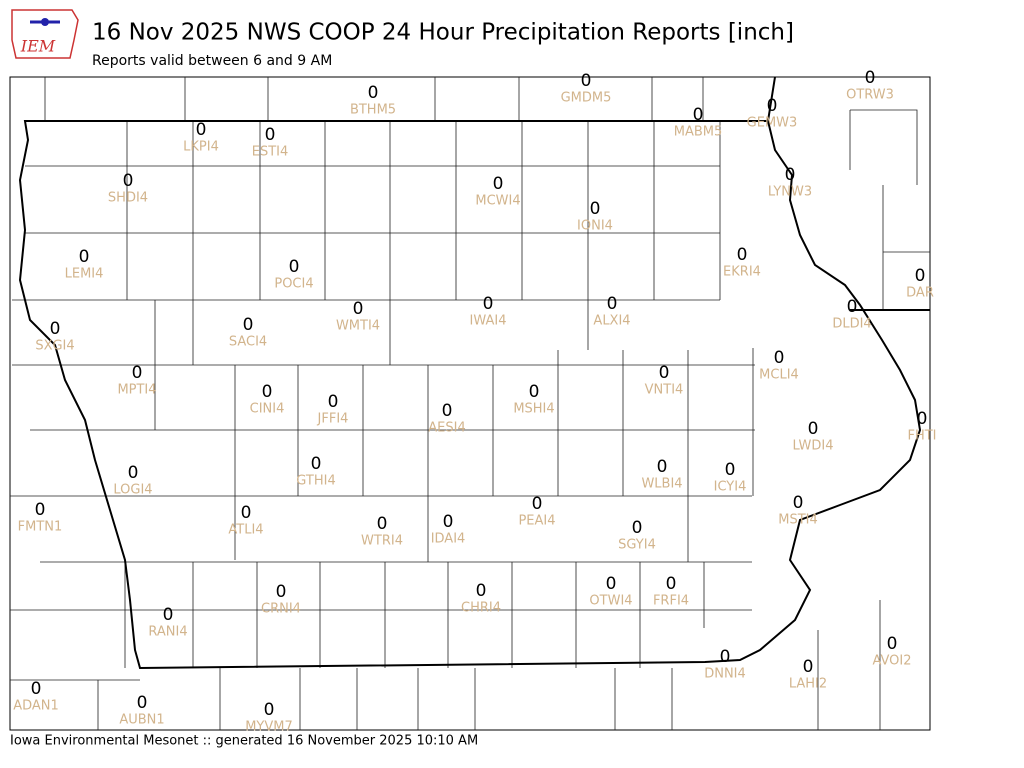 The image size is (1024, 768). What do you see at coordinates (808, 684) in the screenshot?
I see `station-id: LAHI2` at bounding box center [808, 684].